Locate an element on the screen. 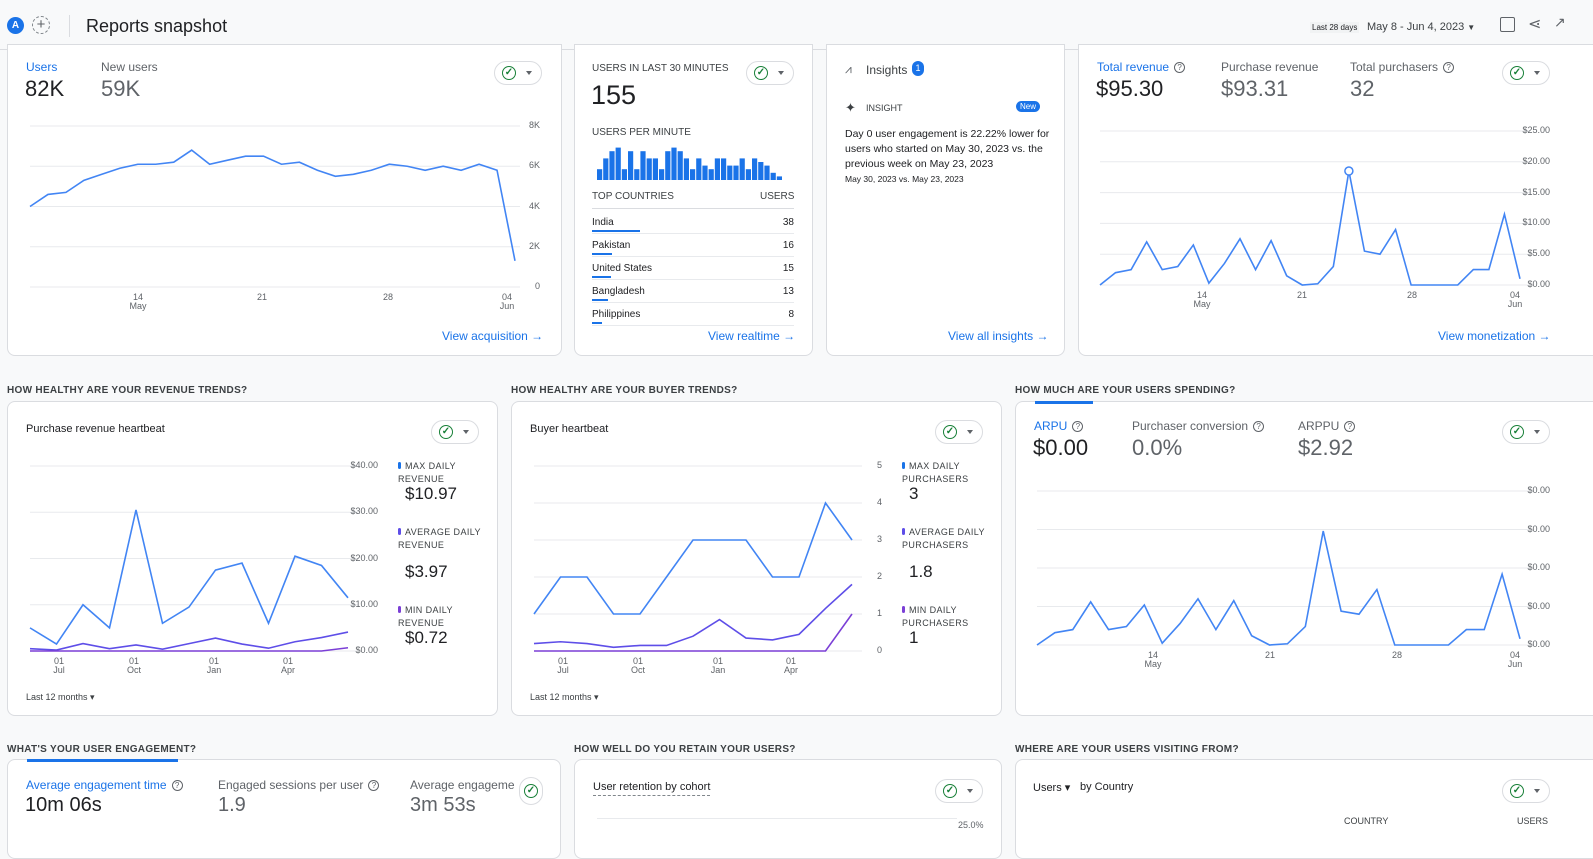  metric-arpu-label: ARPU? is located at coordinates (1059, 426).